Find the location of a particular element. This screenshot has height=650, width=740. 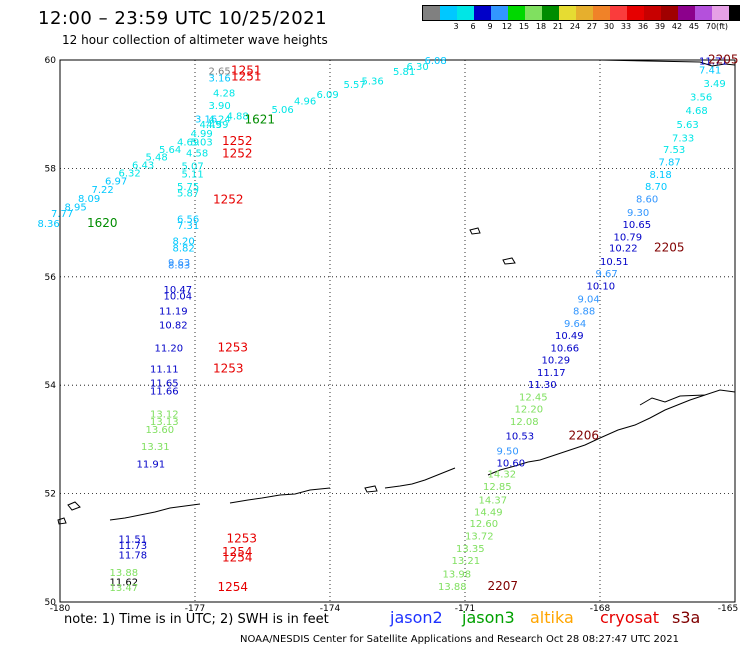

latitude-label: 56 is located at coordinates (51, 278).